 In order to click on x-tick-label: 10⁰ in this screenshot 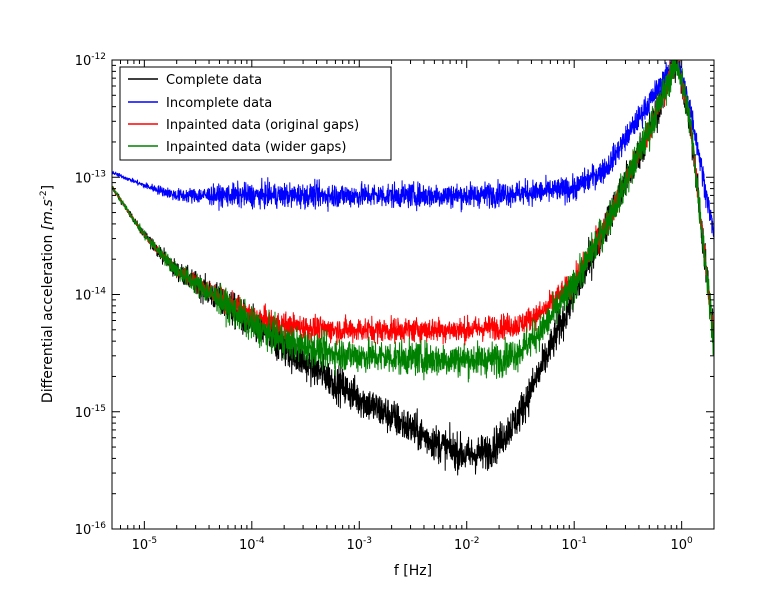, I will do `click(682, 544)`.